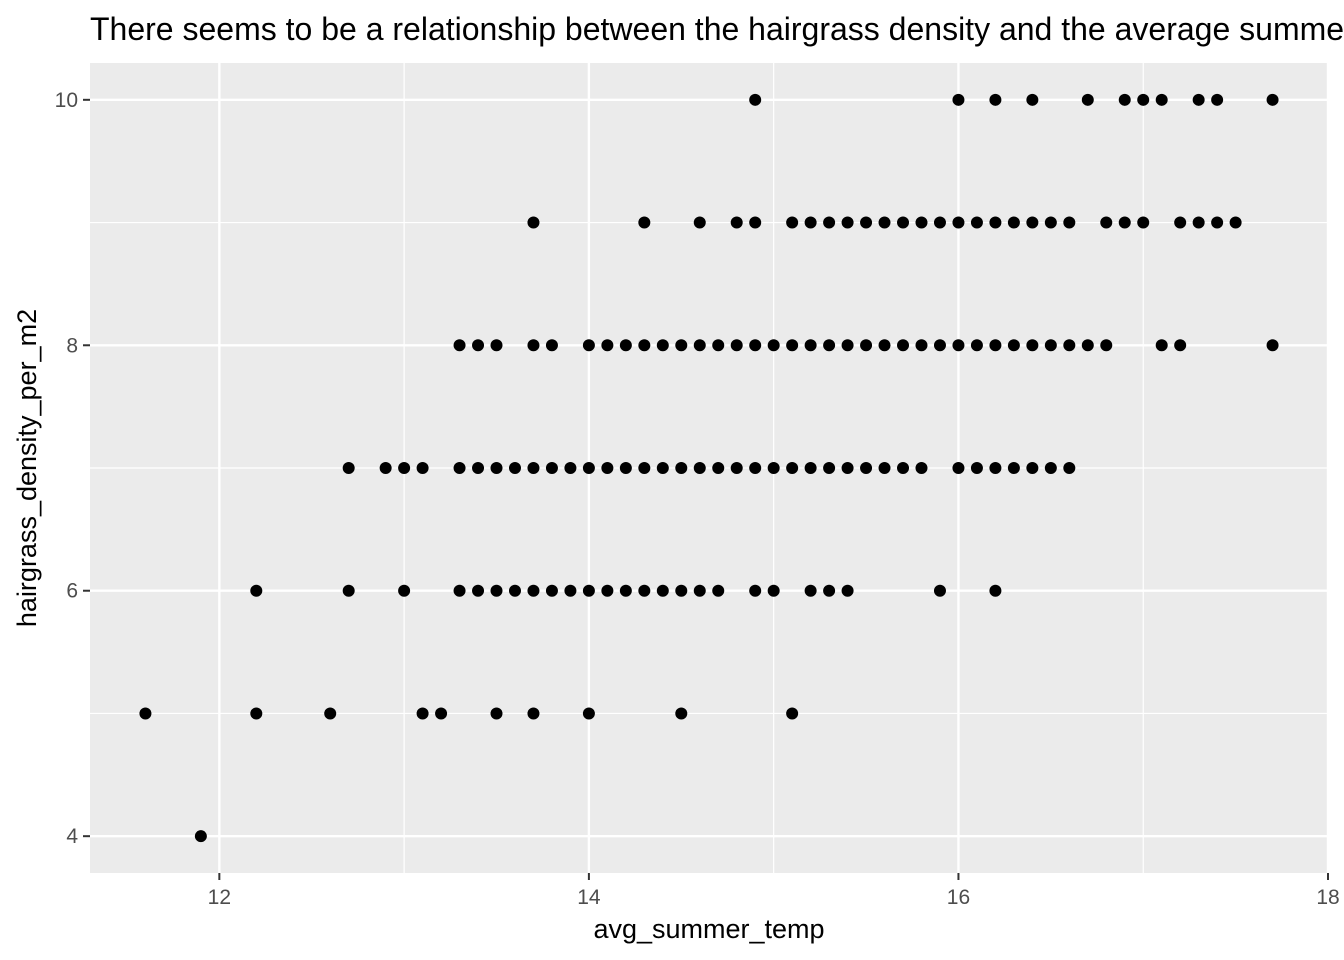 This screenshot has width=1344, height=960. Describe the element at coordinates (708, 929) in the screenshot. I see `x-axis-label: avg_summer_temp` at that location.